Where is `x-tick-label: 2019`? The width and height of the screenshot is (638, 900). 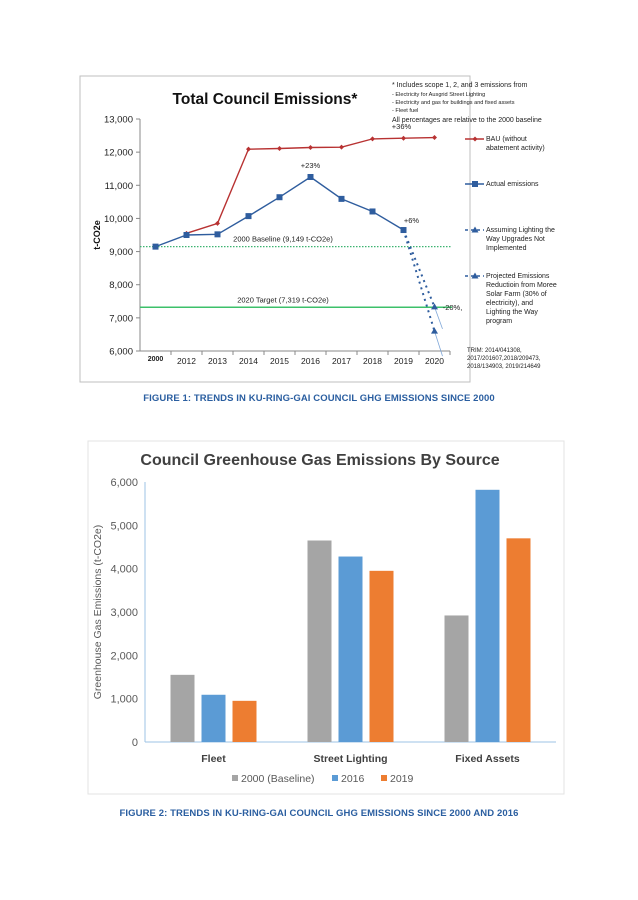
x-tick-label: 2019 is located at coordinates (403, 361).